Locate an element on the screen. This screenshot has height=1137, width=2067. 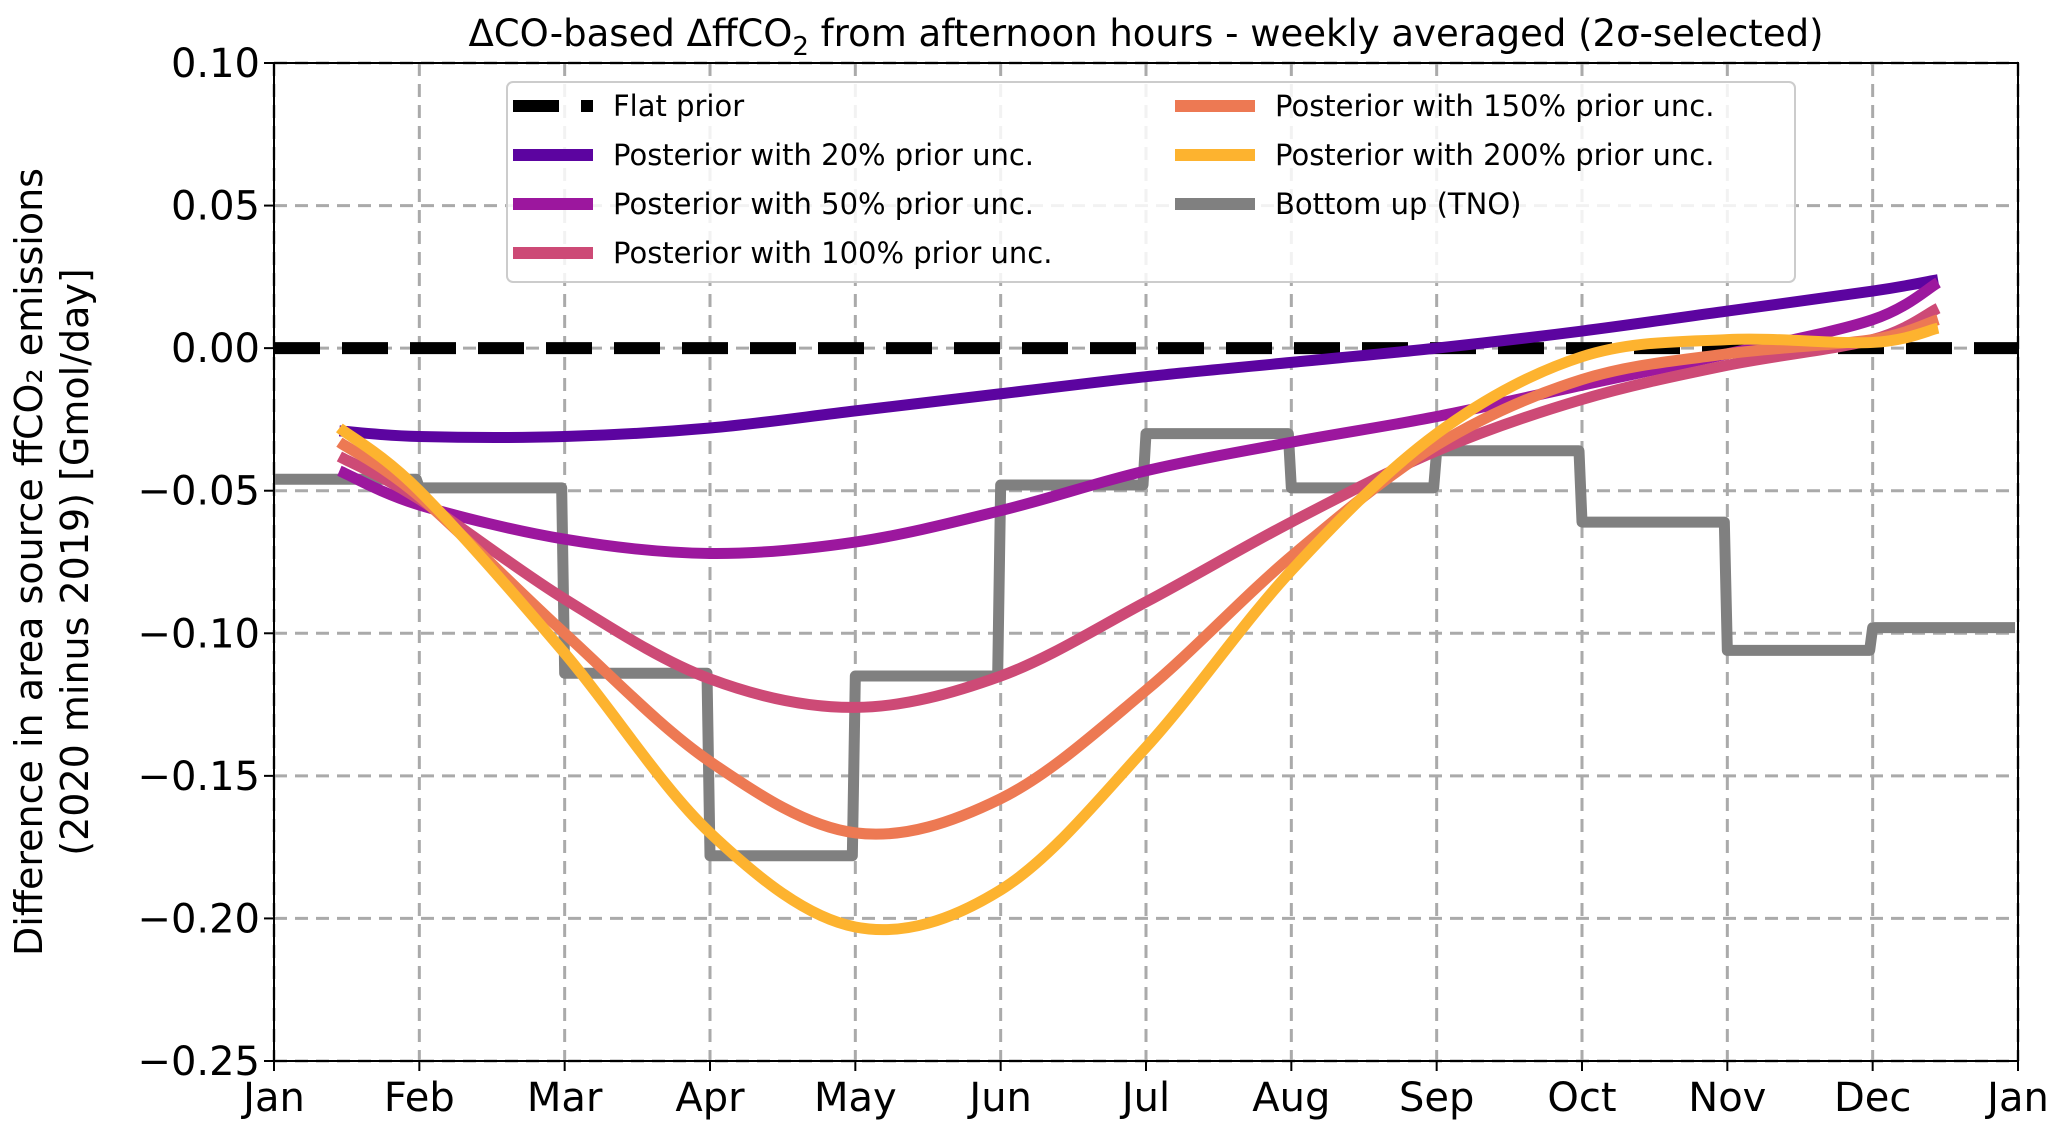
legend-label: Bottom up (TNO) is located at coordinates (1398, 204).